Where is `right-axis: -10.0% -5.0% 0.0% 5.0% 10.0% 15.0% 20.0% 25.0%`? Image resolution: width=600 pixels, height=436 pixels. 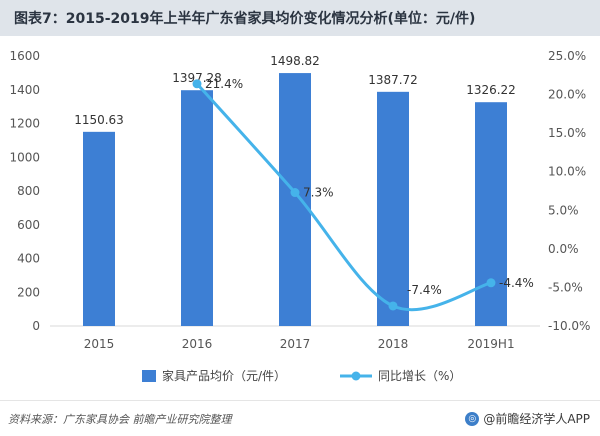 right-axis: -10.0% -5.0% 0.0% 5.0% 10.0% 15.0% 20.0% 25.0% is located at coordinates (569, 191).